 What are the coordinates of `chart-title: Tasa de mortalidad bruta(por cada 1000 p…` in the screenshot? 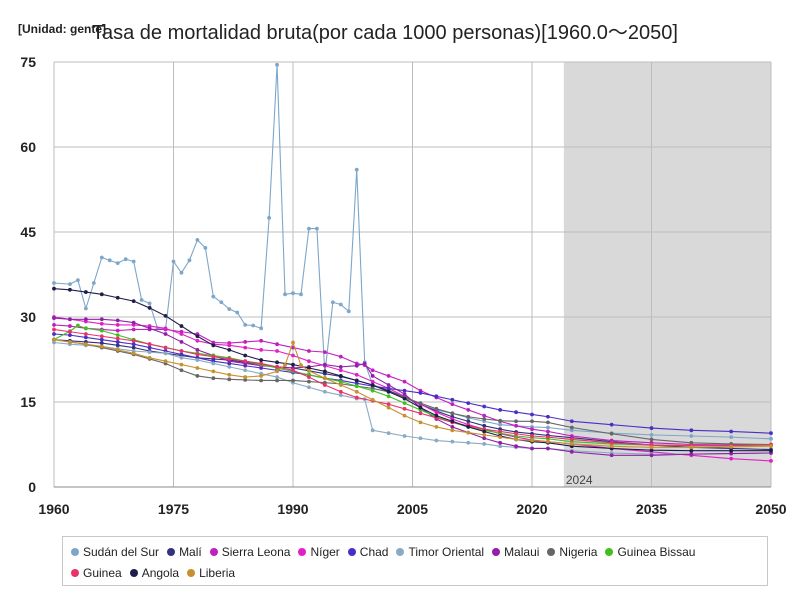 It's located at (385, 33).